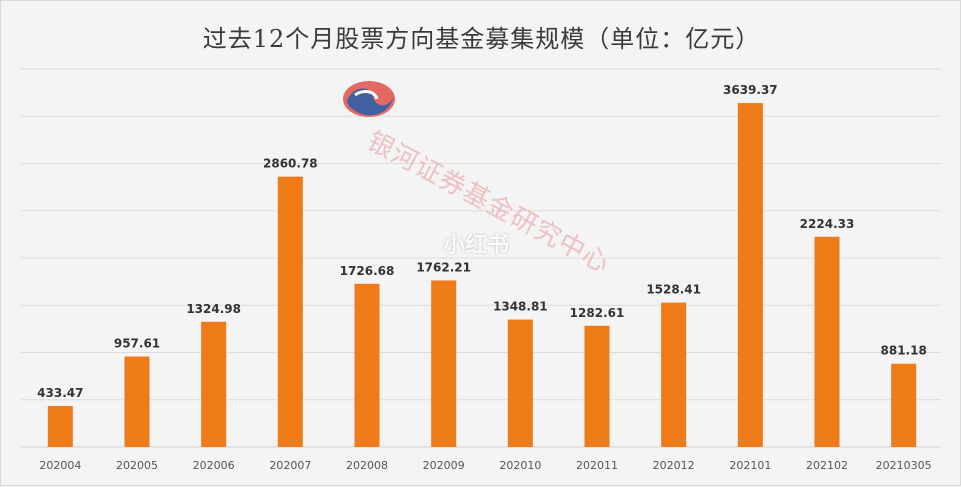  Describe the element at coordinates (214, 465) in the screenshot. I see `x-tick-label-202006: 202006` at that location.